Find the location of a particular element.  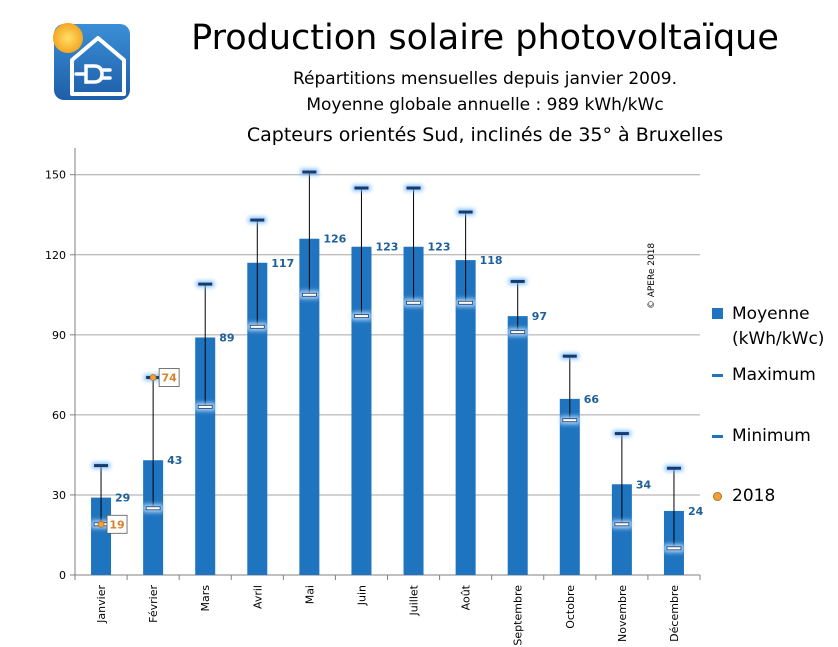

legend-swatch-moyenne is located at coordinates (717, 313).